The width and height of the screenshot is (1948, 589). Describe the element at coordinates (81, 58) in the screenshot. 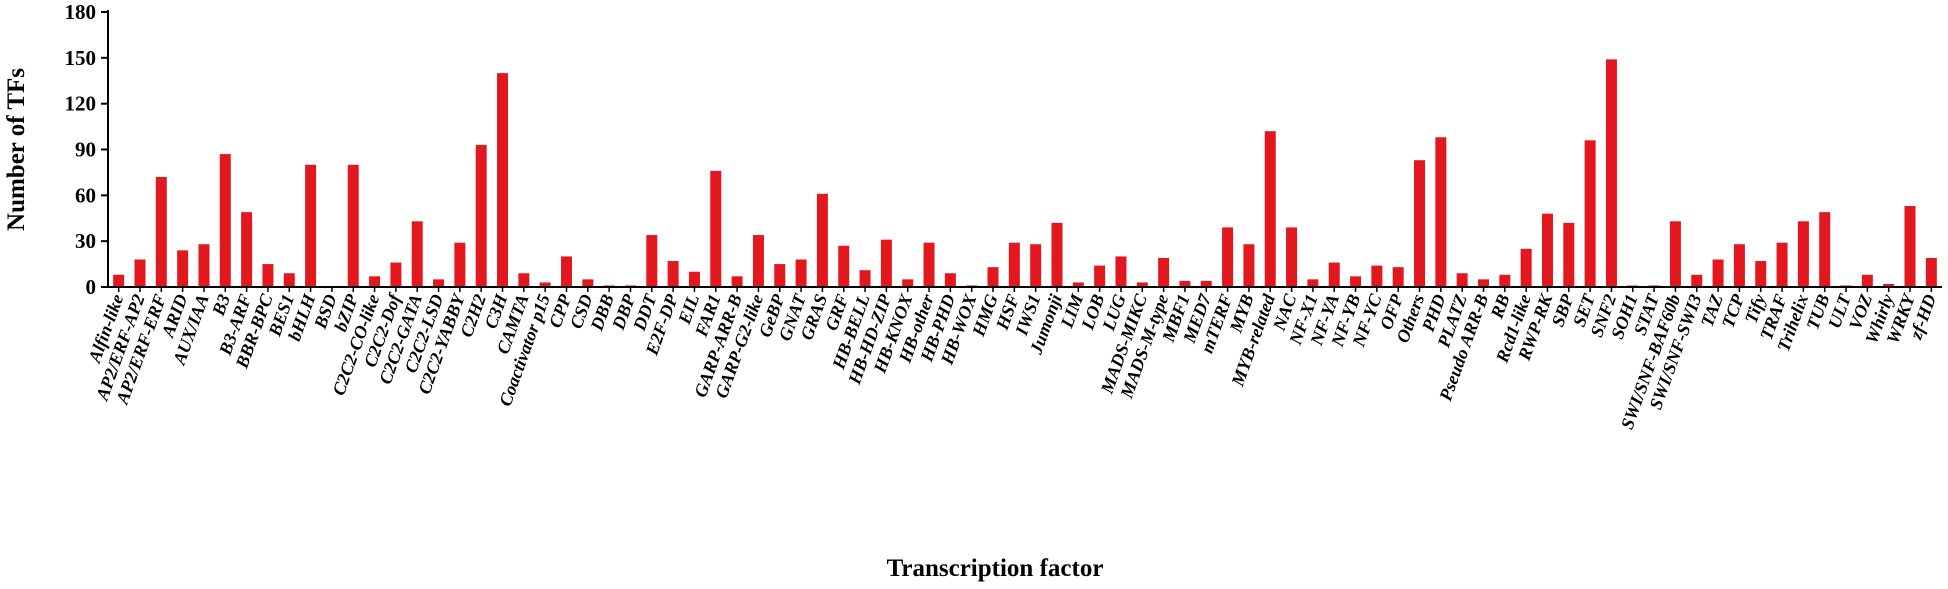

I see `y-tick-label-150: 150` at that location.